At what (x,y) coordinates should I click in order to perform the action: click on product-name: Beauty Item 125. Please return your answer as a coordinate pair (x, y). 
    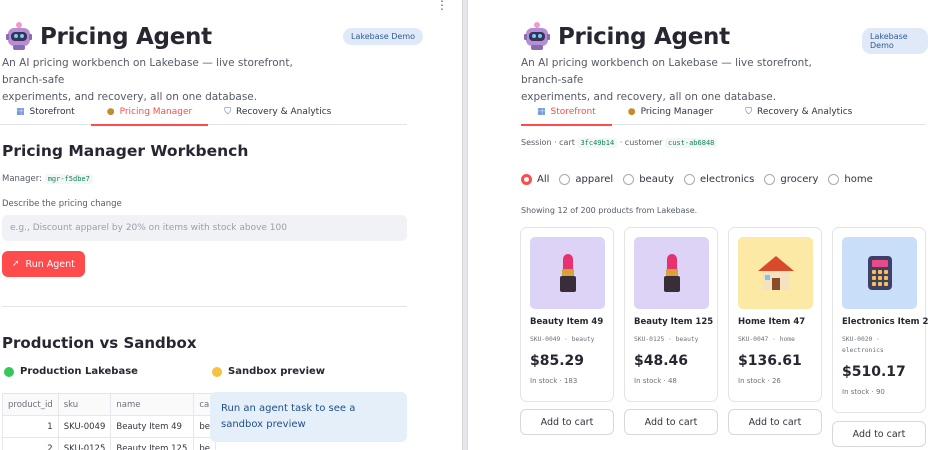
    Looking at the image, I should click on (674, 322).